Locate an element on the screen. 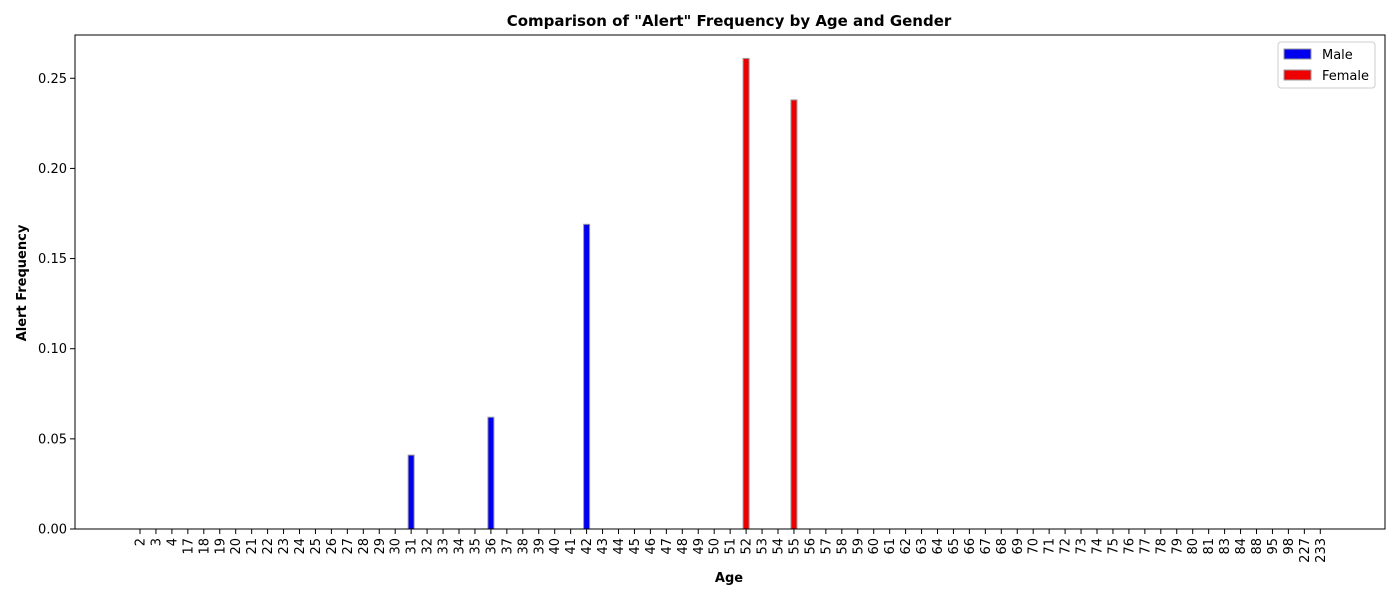 The image size is (1400, 605). x-tick-label: 80 is located at coordinates (1193, 546).